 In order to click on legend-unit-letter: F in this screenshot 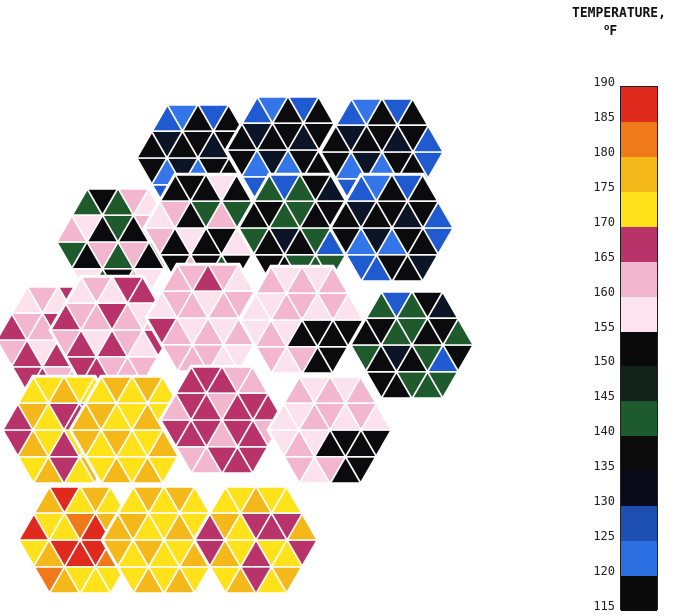, I will do `click(613, 31)`.